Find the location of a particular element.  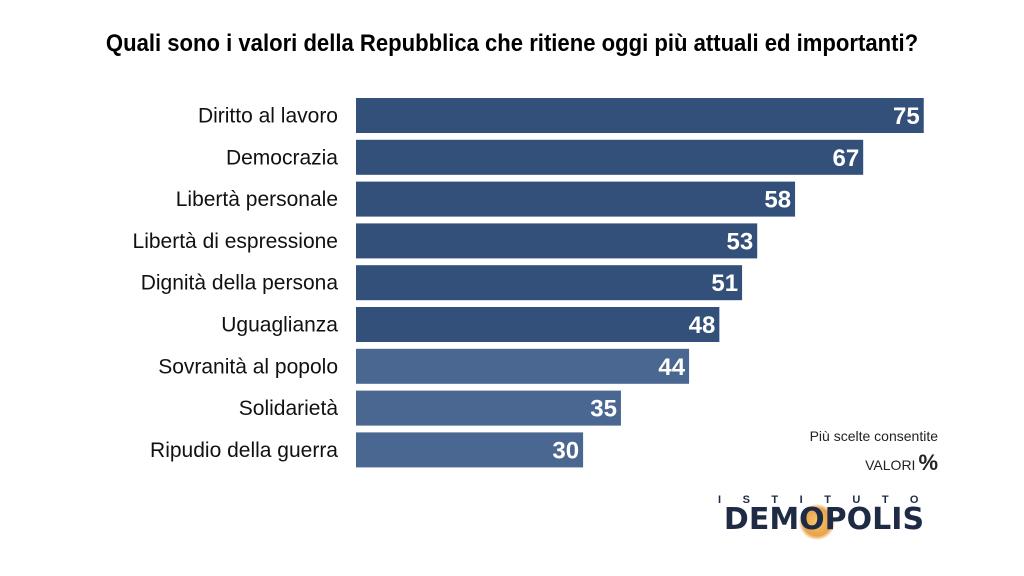

note-multiple-choice: Più scelte consentite is located at coordinates (873, 436).